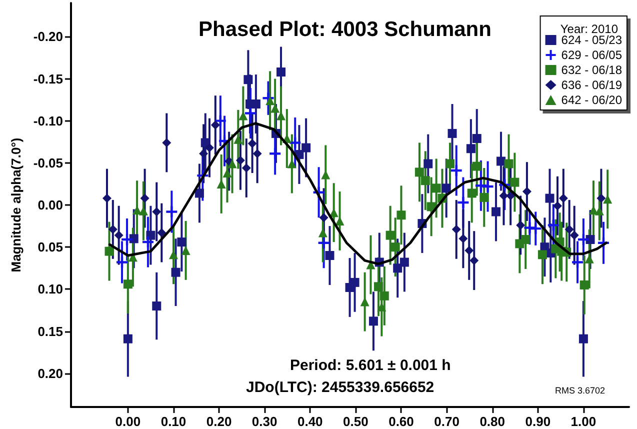 This screenshot has height=429, width=637. What do you see at coordinates (370, 365) in the screenshot?
I see `annotation: Period: 5.601 ± 0.001 h` at bounding box center [370, 365].